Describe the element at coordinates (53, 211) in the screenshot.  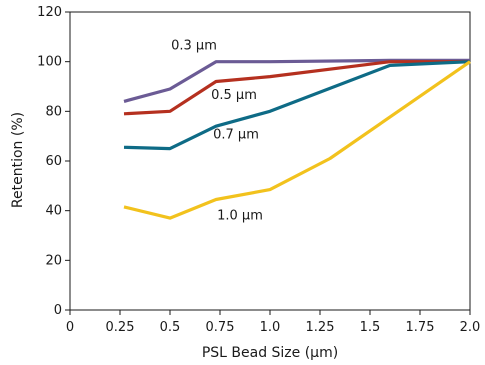
I see `y-tick-label: 40` at that location.